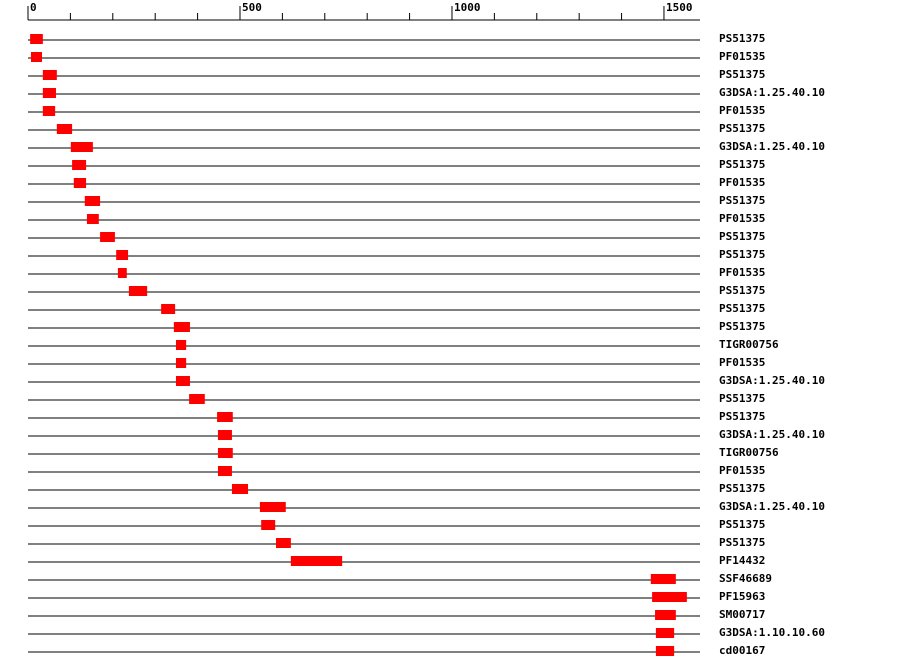 The width and height of the screenshot is (900, 670). Describe the element at coordinates (742, 596) in the screenshot. I see `row-label: PF15963` at that location.